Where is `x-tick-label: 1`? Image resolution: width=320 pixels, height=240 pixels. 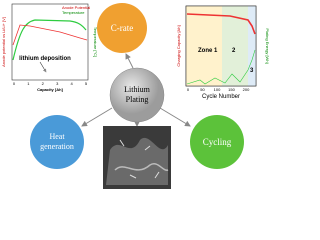 x-tick-label: 1 is located at coordinates (28, 83).